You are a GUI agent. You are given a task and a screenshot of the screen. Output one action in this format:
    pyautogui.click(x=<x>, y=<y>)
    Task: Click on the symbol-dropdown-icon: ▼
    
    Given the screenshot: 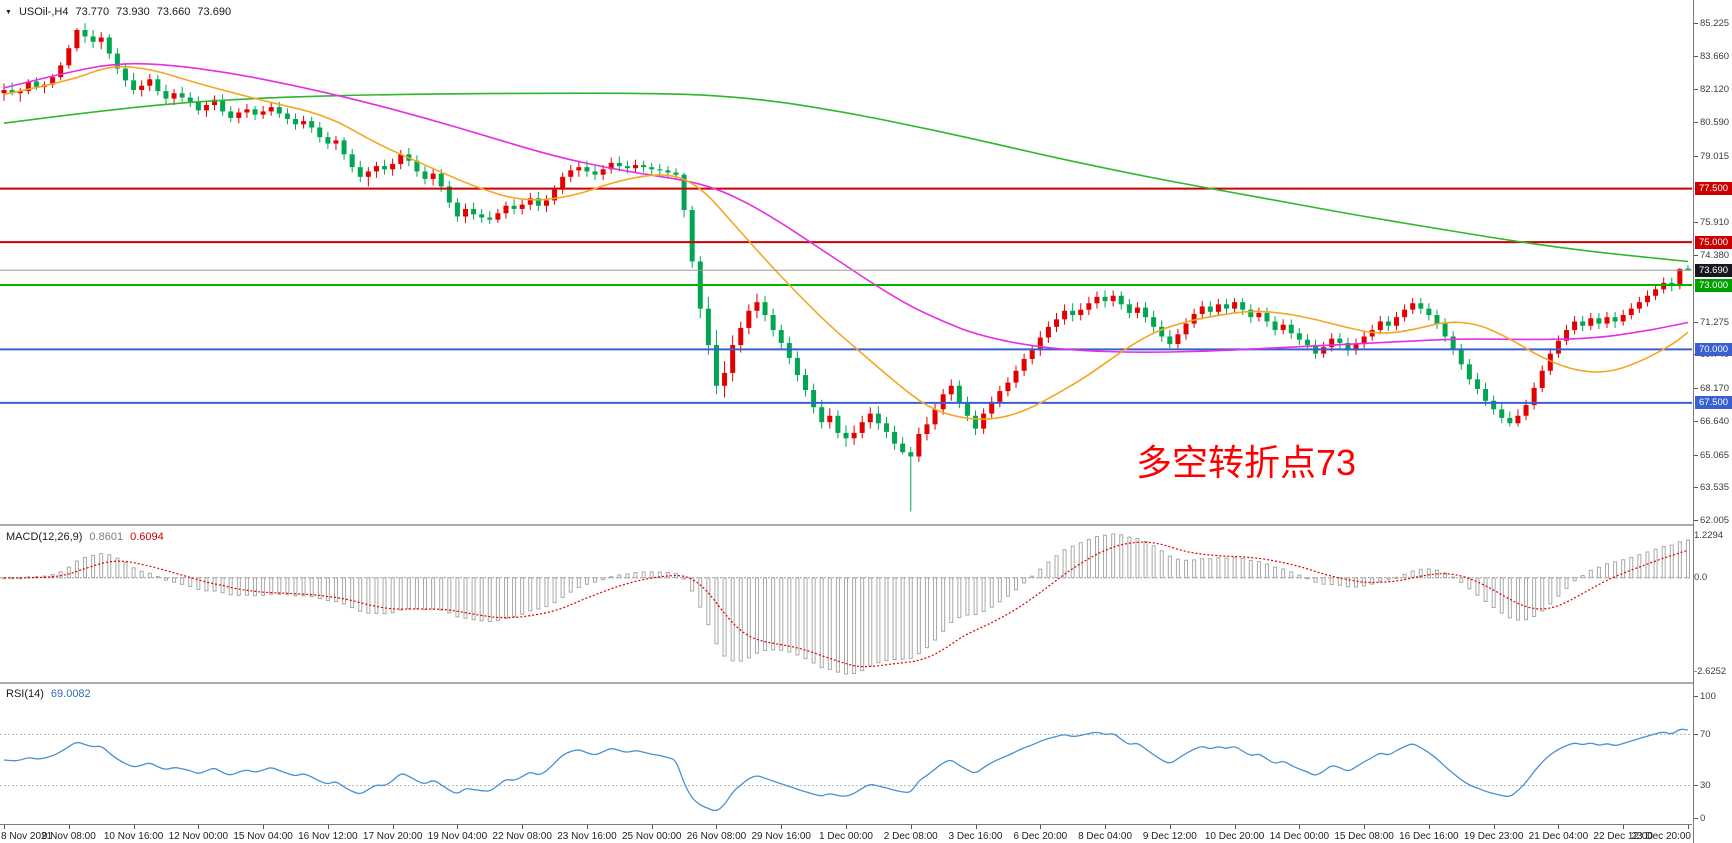 What is the action you would take?
    pyautogui.click(x=8, y=12)
    